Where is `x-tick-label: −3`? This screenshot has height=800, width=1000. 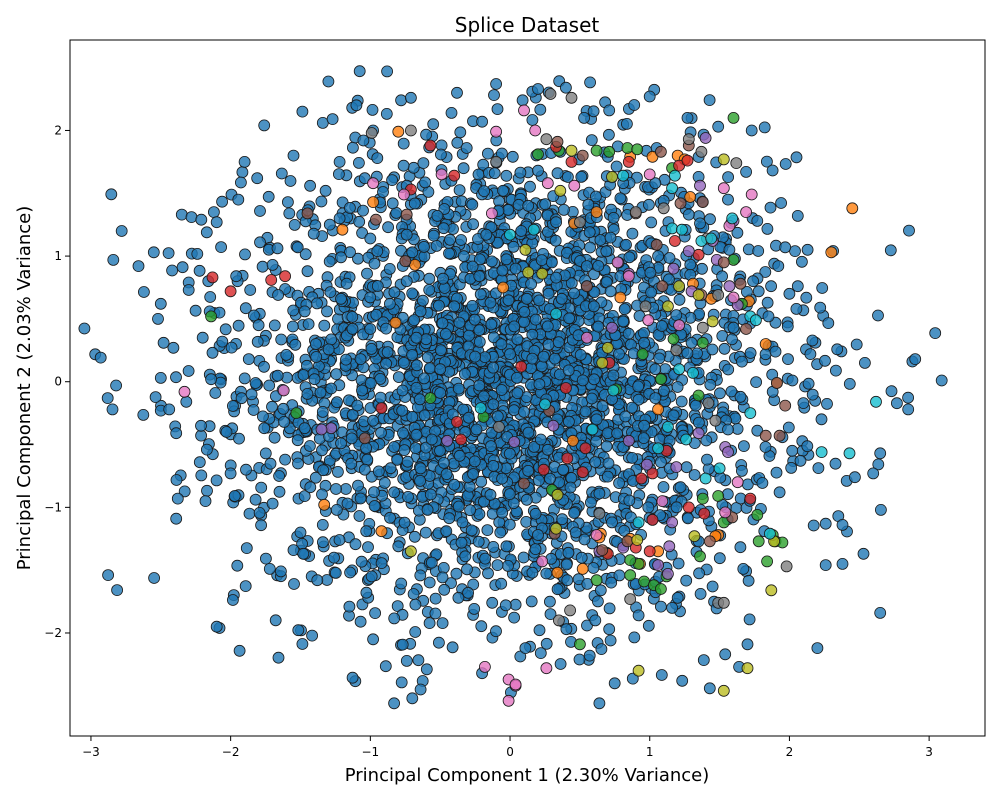
x-tick-label: −3 is located at coordinates (91, 752).